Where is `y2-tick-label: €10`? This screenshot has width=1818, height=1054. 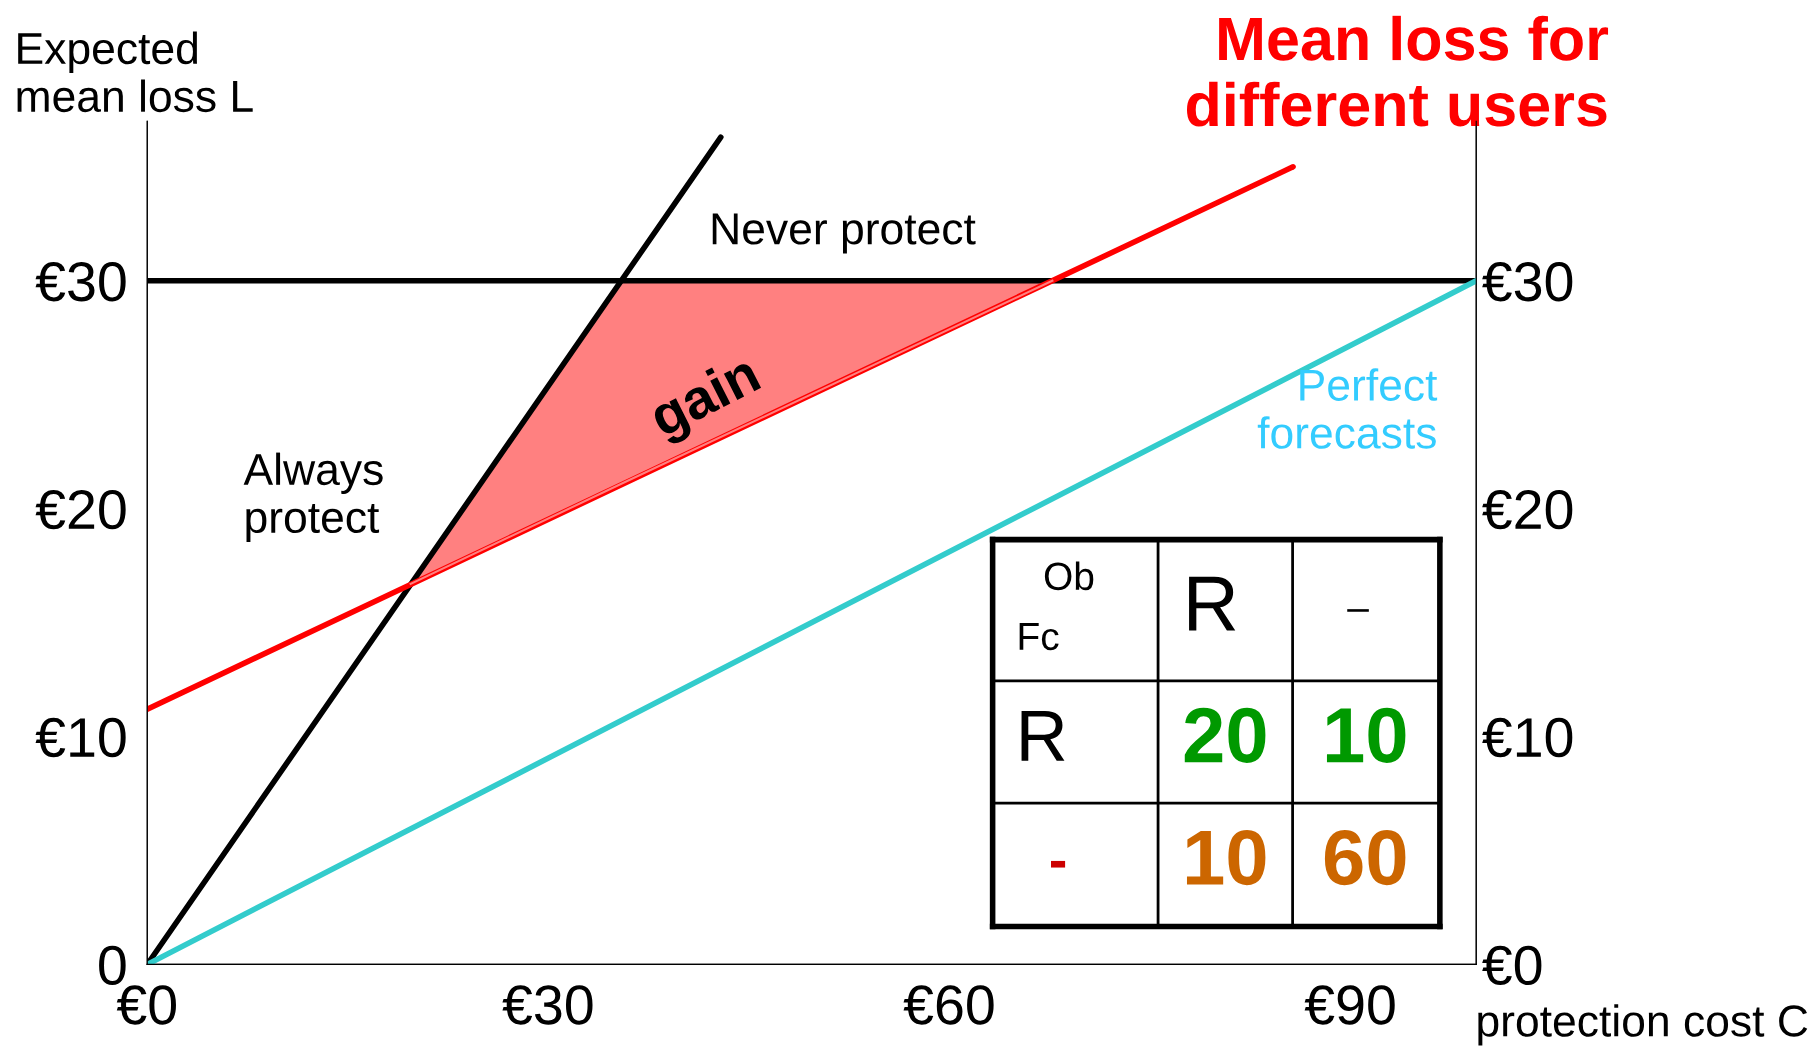 y2-tick-label: €10 is located at coordinates (1527, 737).